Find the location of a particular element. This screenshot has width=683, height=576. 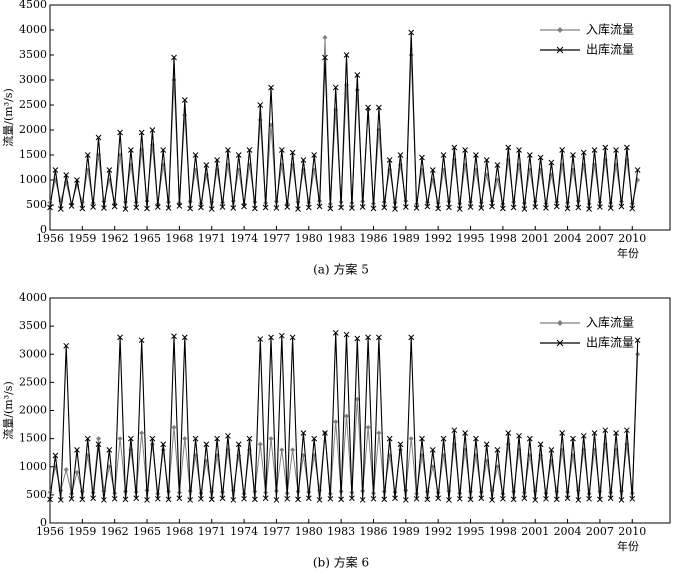

y-tick-label: 4000 is located at coordinates (33, 29).